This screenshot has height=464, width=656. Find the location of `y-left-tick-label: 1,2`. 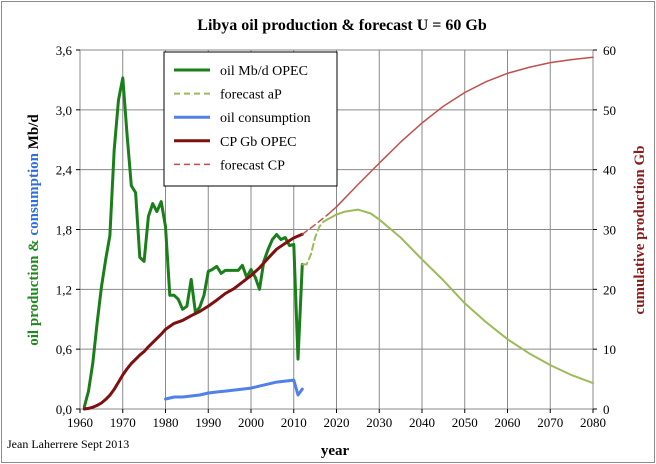

y-left-tick-label: 1,2 is located at coordinates (64, 289).